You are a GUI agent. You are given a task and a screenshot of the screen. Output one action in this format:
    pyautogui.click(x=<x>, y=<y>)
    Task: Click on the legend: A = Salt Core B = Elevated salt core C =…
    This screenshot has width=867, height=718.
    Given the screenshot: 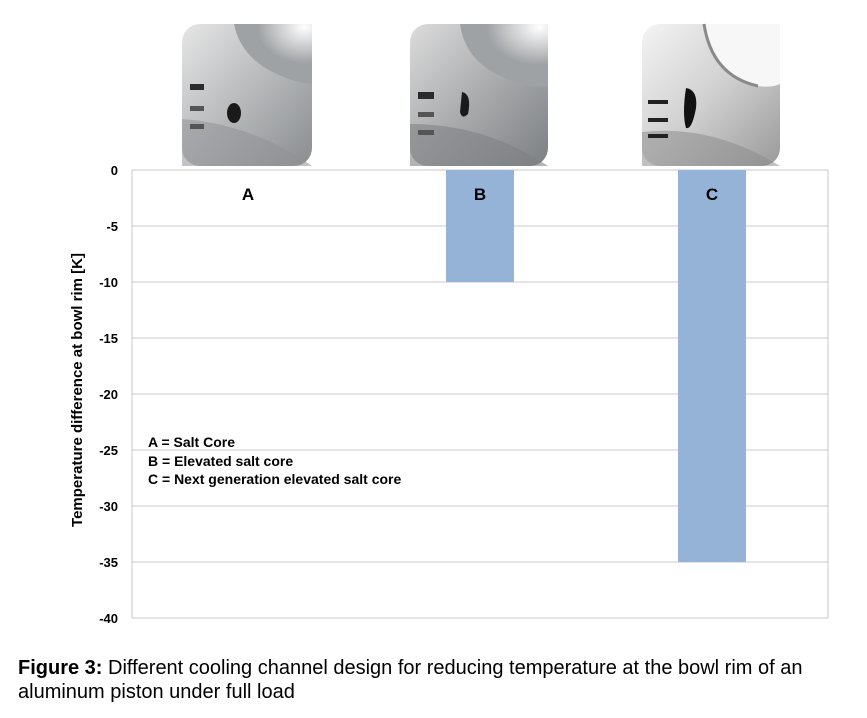 What is the action you would take?
    pyautogui.click(x=274, y=460)
    